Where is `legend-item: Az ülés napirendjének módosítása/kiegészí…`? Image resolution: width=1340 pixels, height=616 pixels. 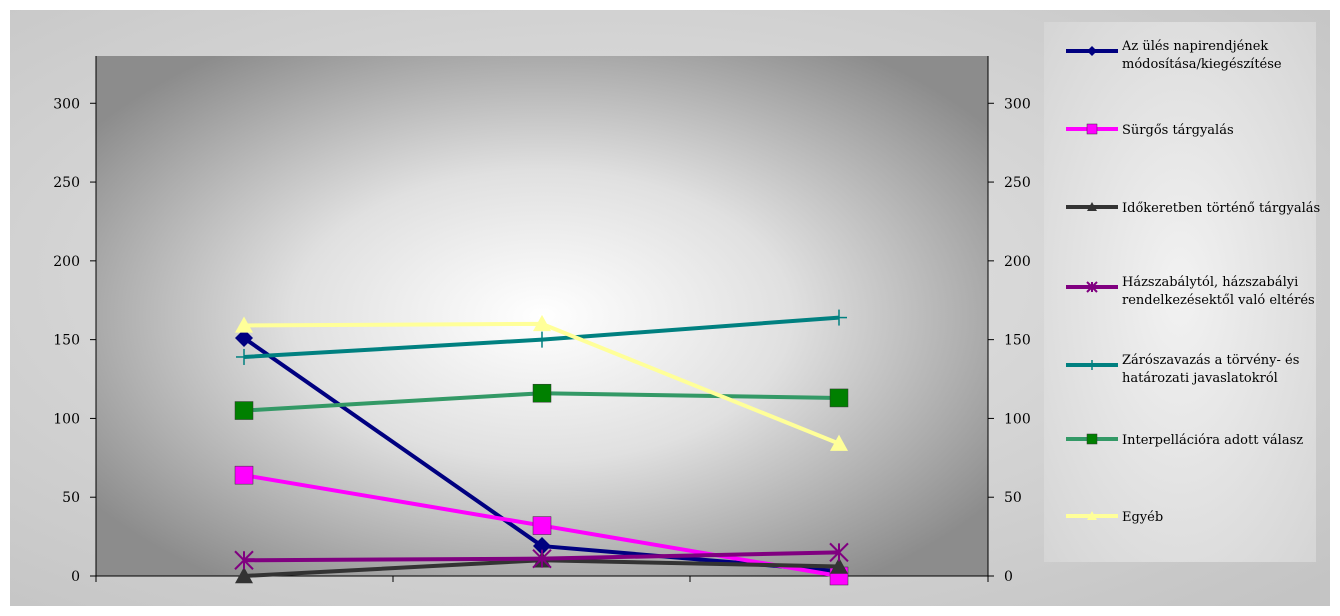
legend-item: Az ülés napirendjének módosítása/kiegészí… is located at coordinates (1174, 55).